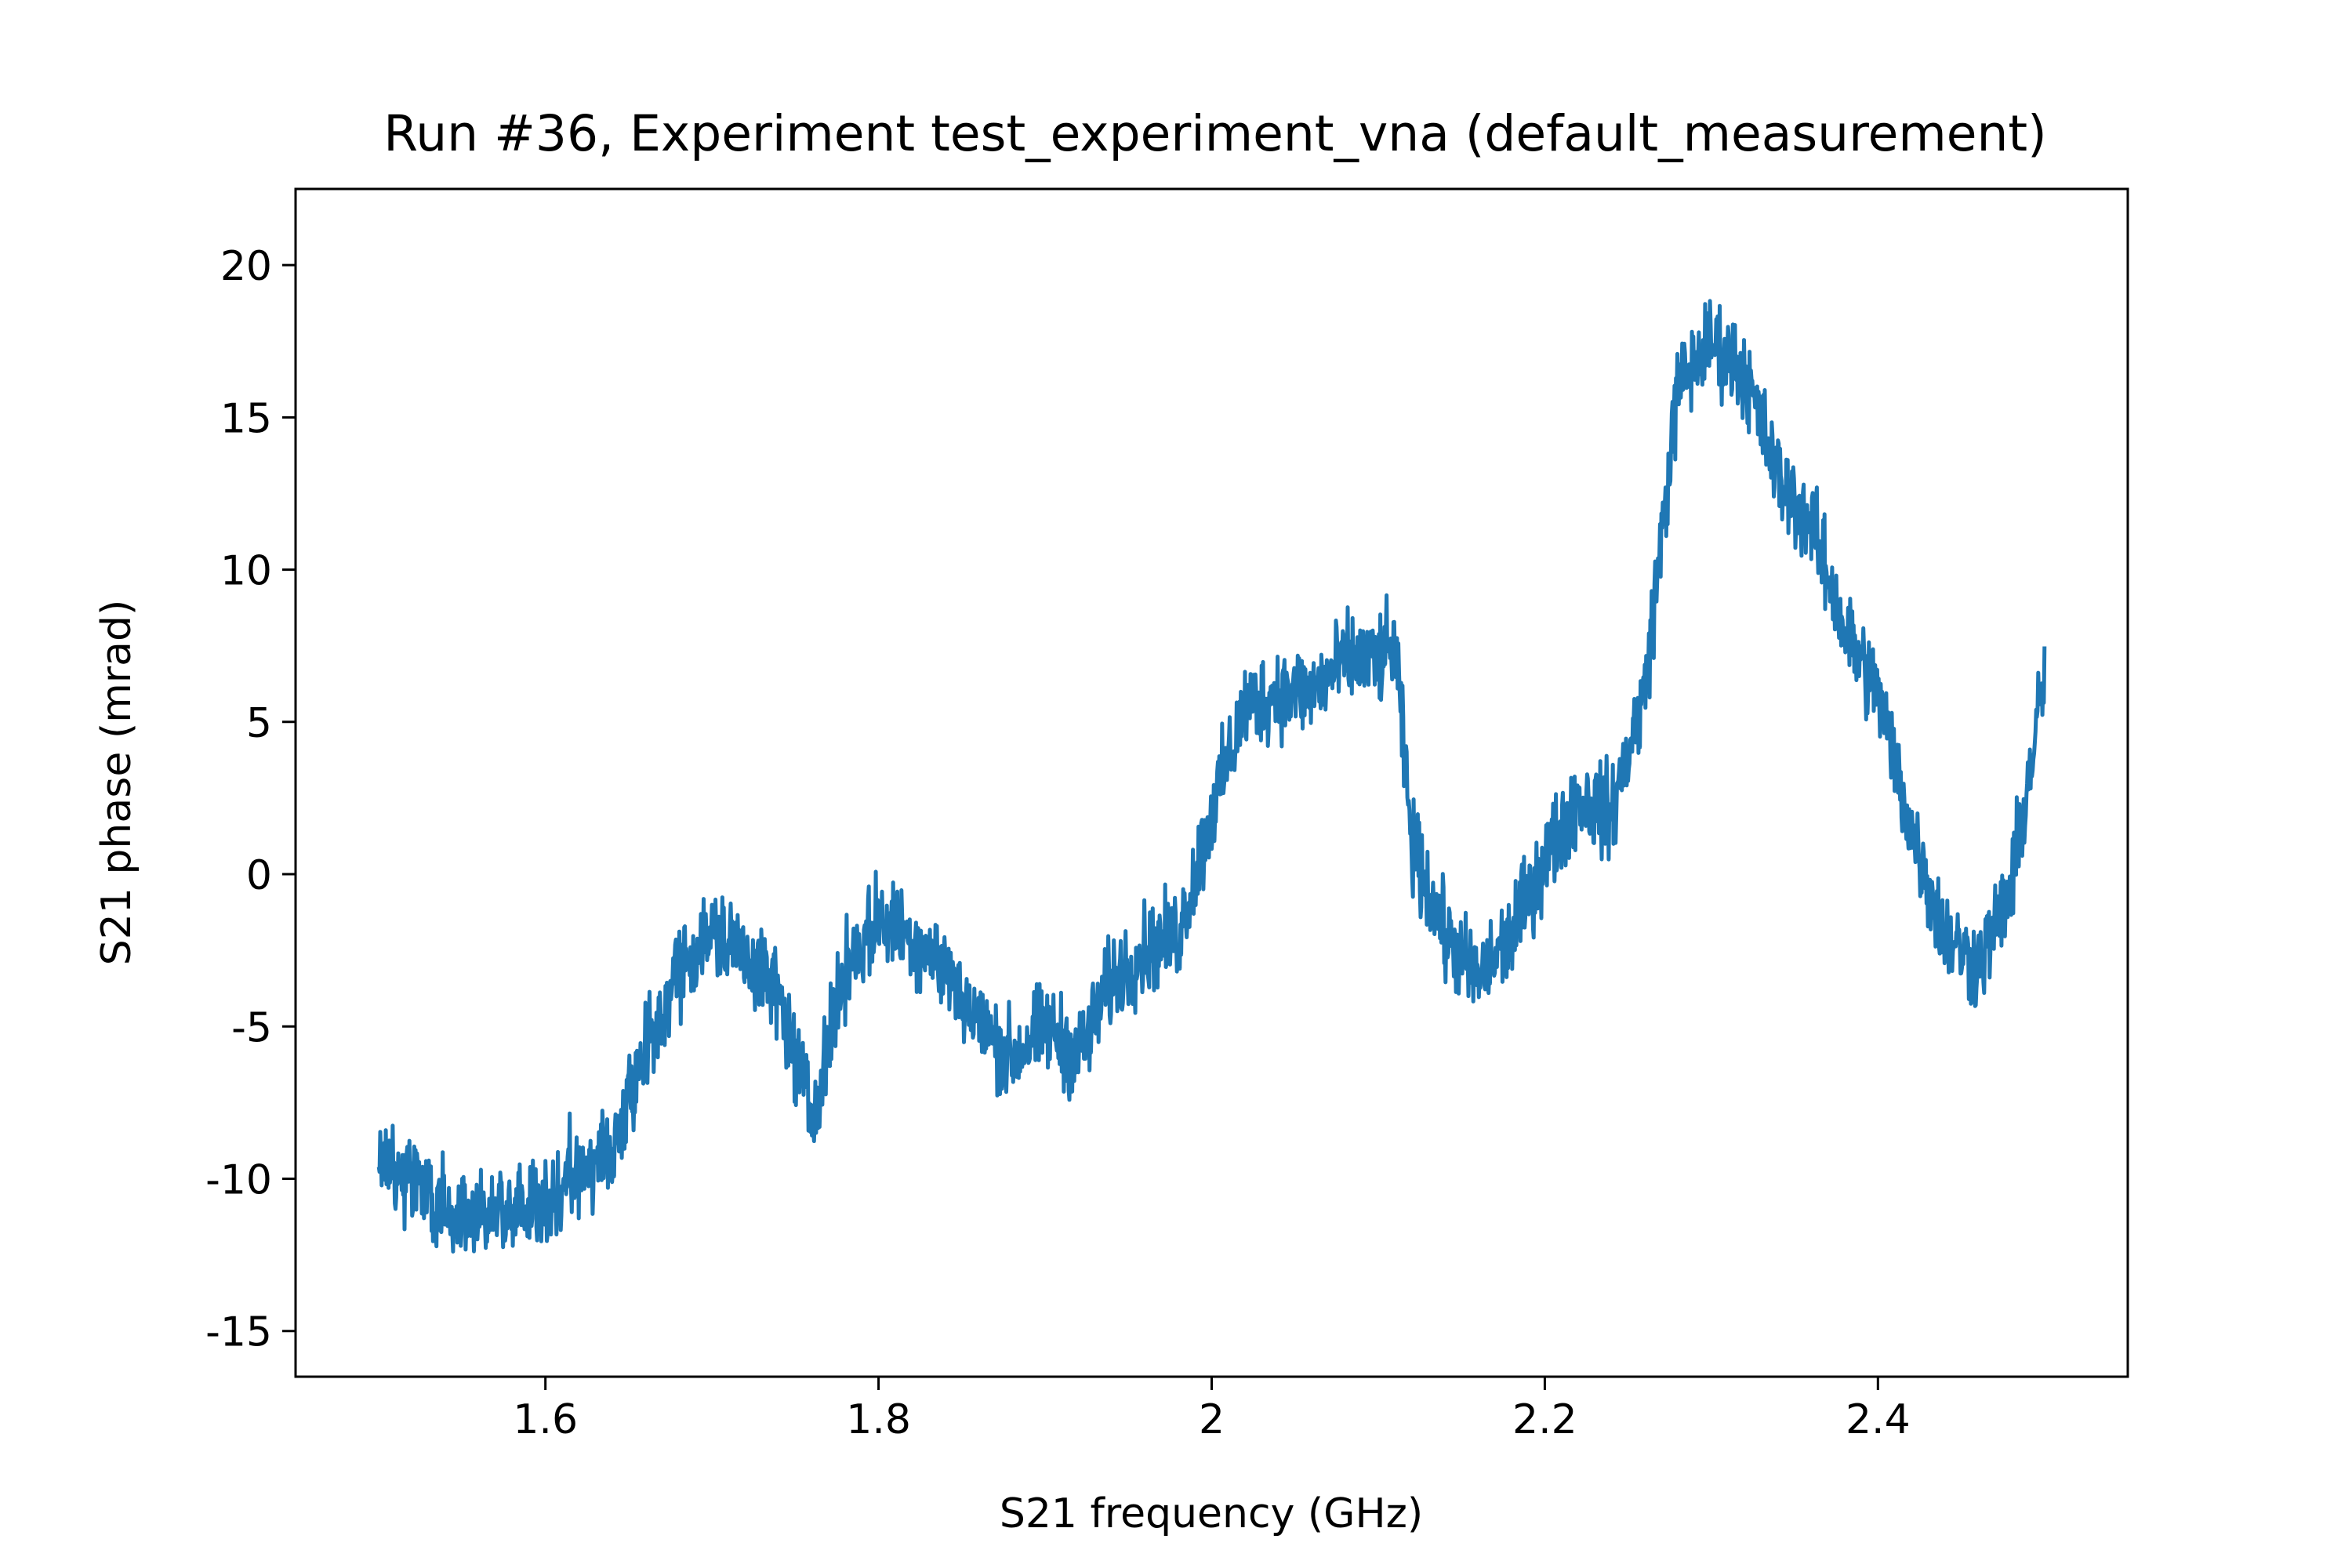  Describe the element at coordinates (259, 723) in the screenshot. I see `y-tick-label: 5` at that location.